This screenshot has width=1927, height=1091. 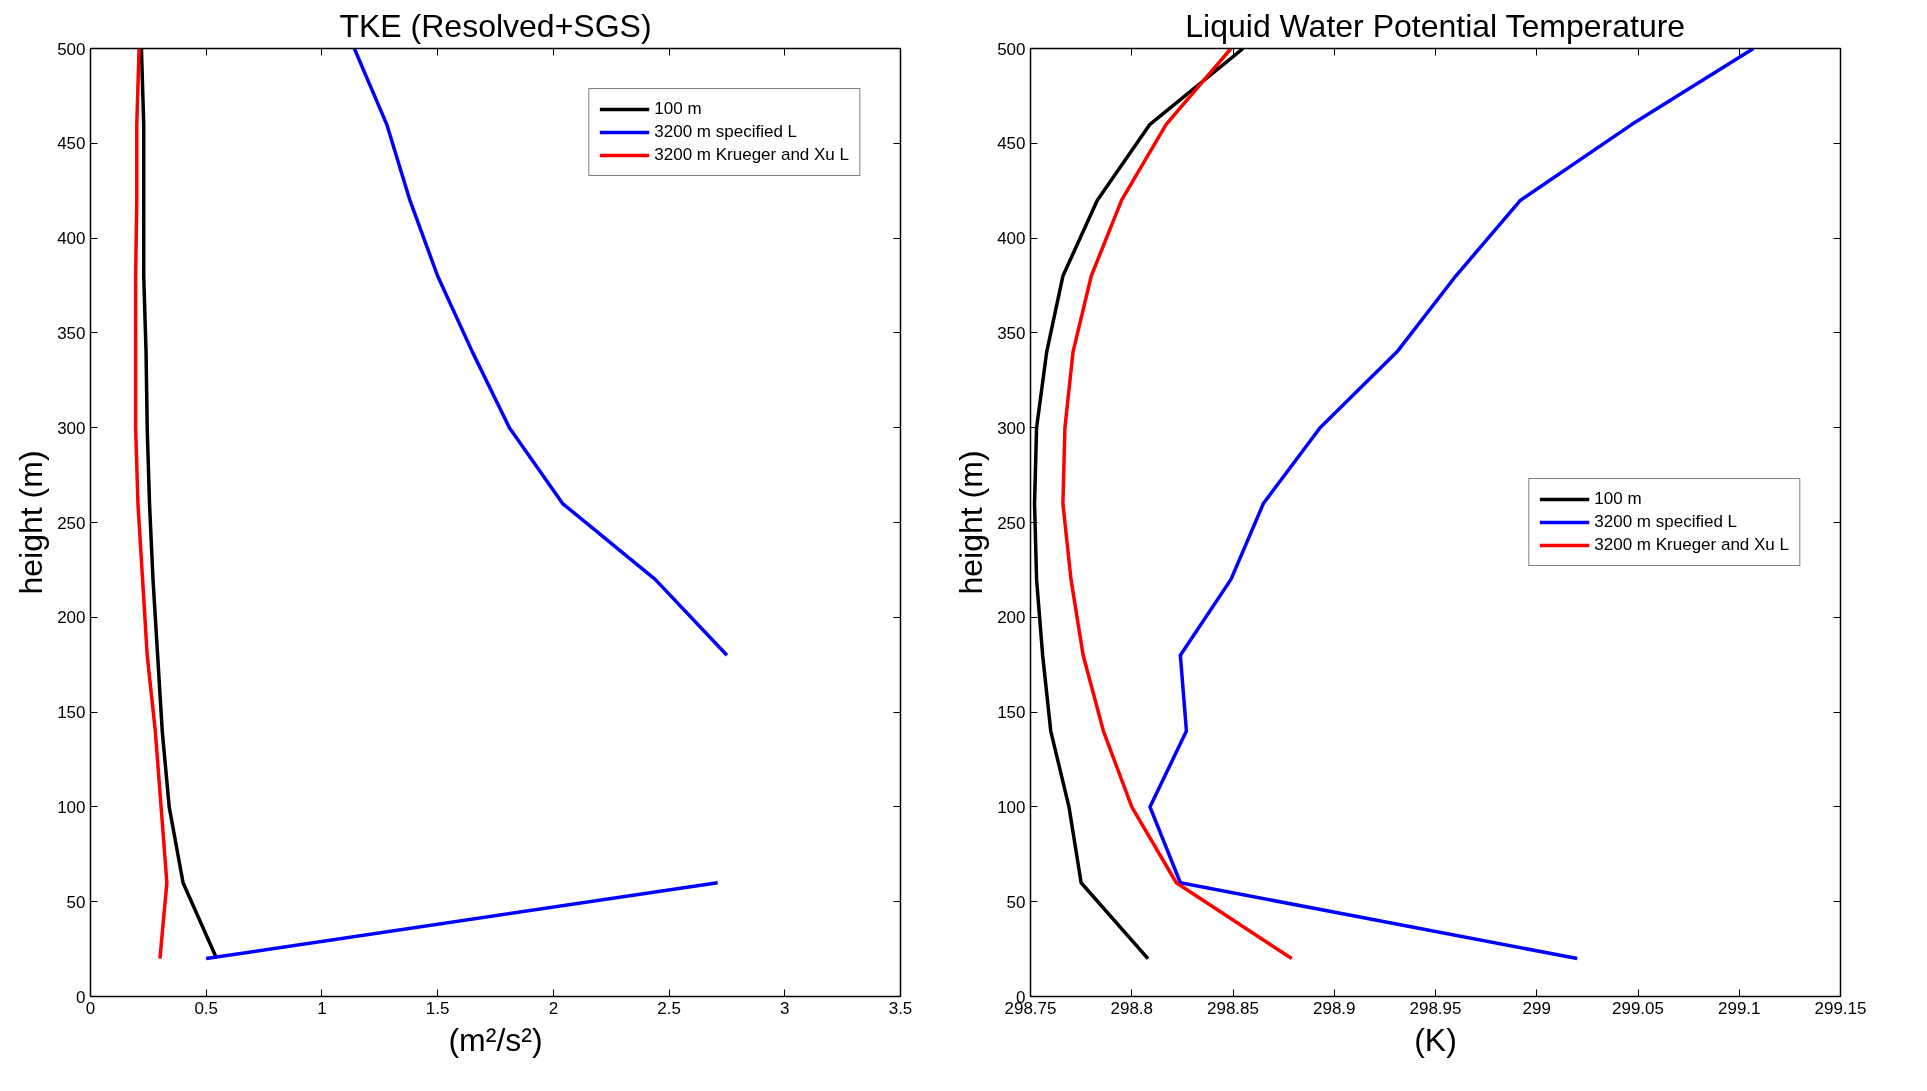 What do you see at coordinates (669, 1008) in the screenshot?
I see `x-tick-label: 2.5` at bounding box center [669, 1008].